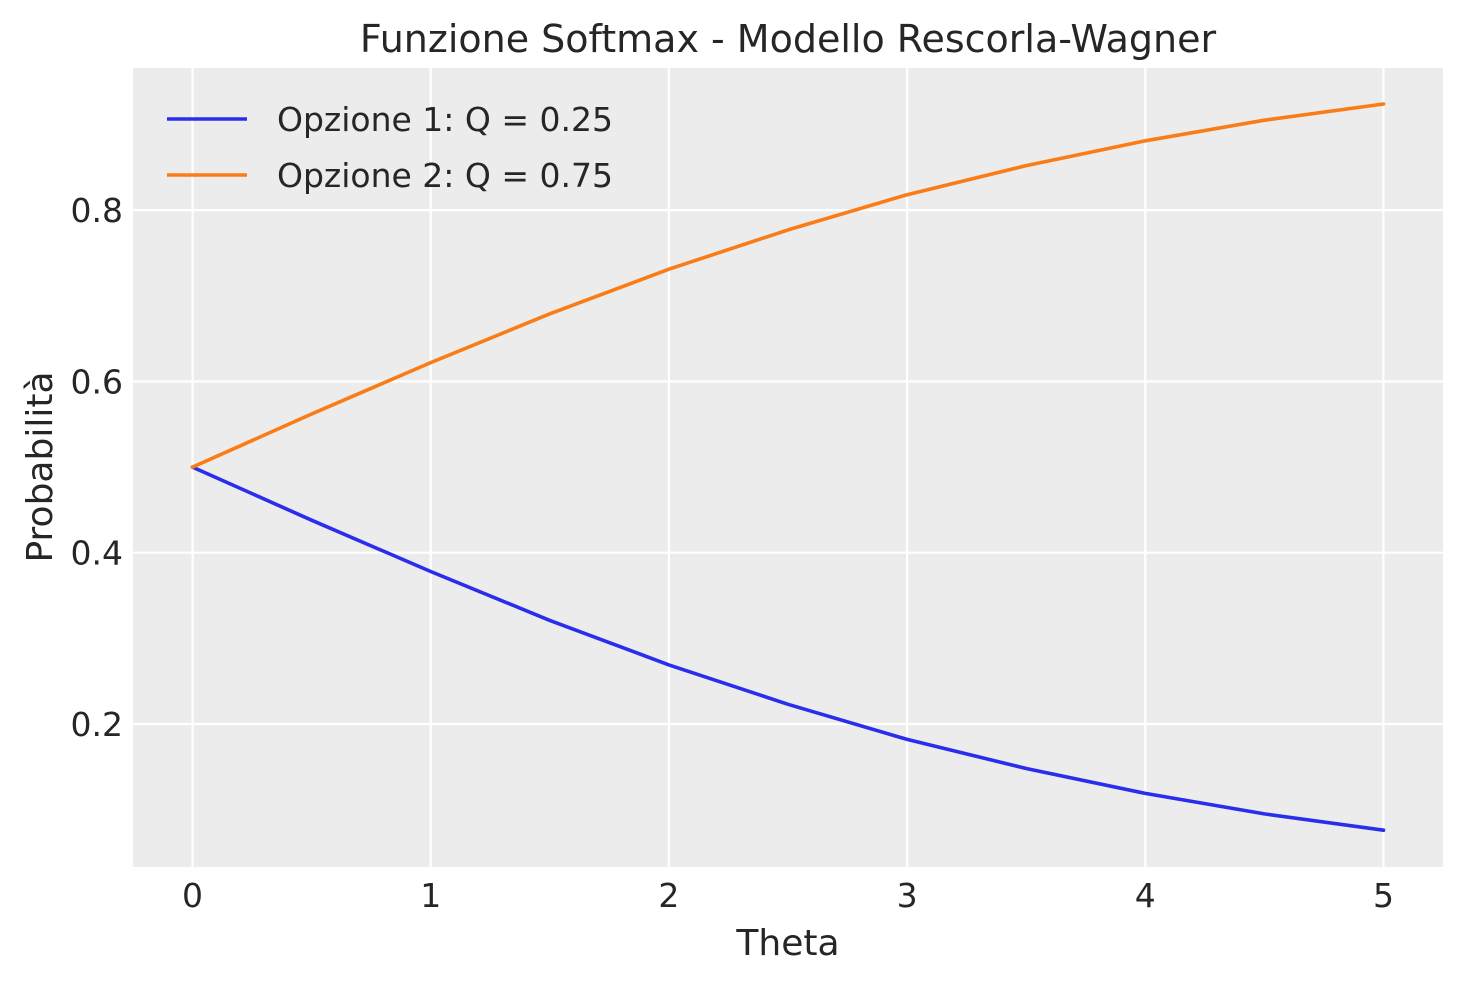 Image resolution: width=1463 pixels, height=983 pixels. Describe the element at coordinates (97, 210) in the screenshot. I see `y-tick-label: 0.8` at that location.